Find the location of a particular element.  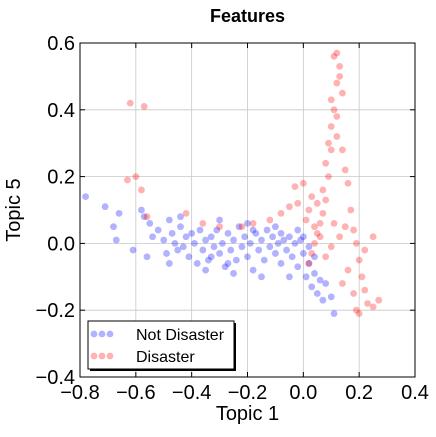

y-tick-label: 0.2 is located at coordinates (61, 178).